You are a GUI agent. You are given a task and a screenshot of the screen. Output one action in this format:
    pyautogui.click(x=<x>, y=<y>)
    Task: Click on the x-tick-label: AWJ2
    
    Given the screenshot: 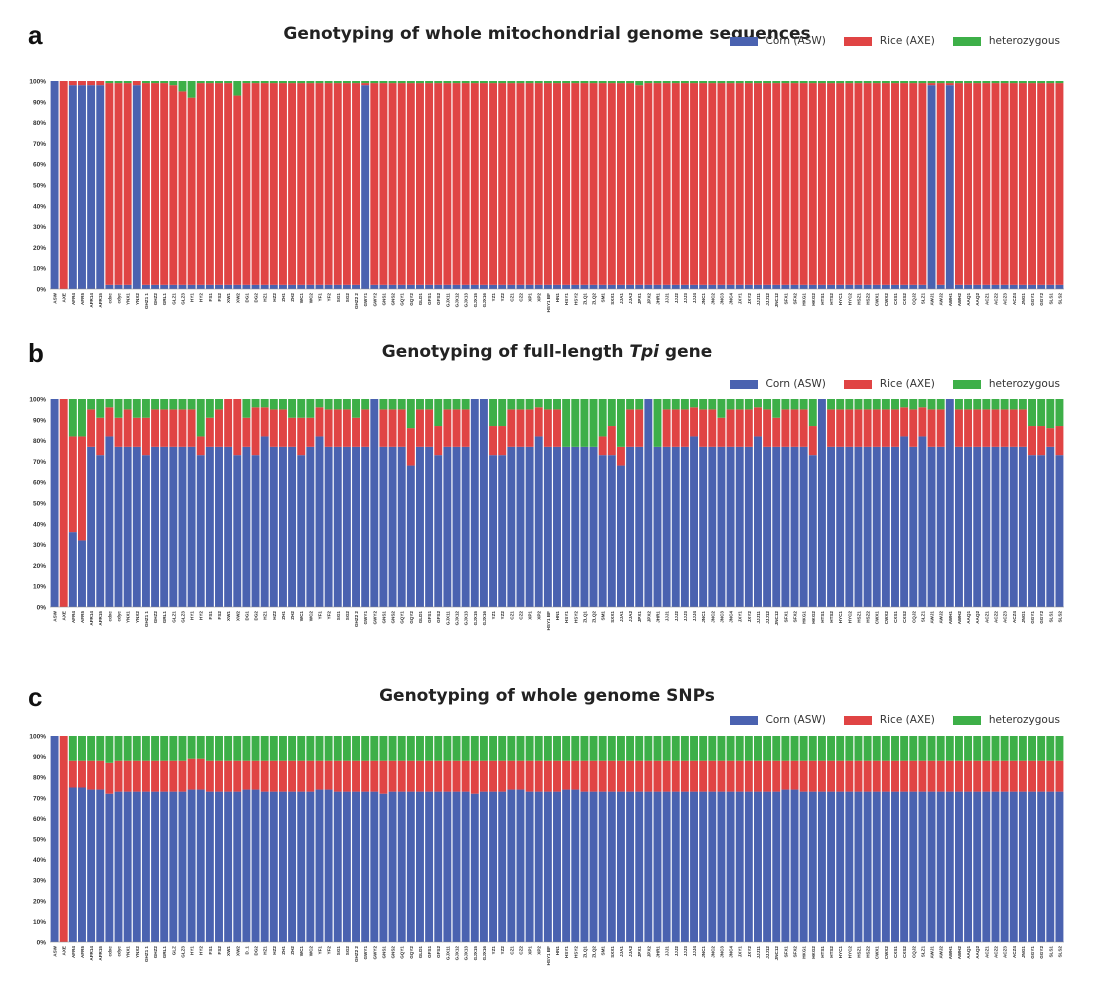 What is the action you would take?
    pyautogui.click(x=941, y=617)
    